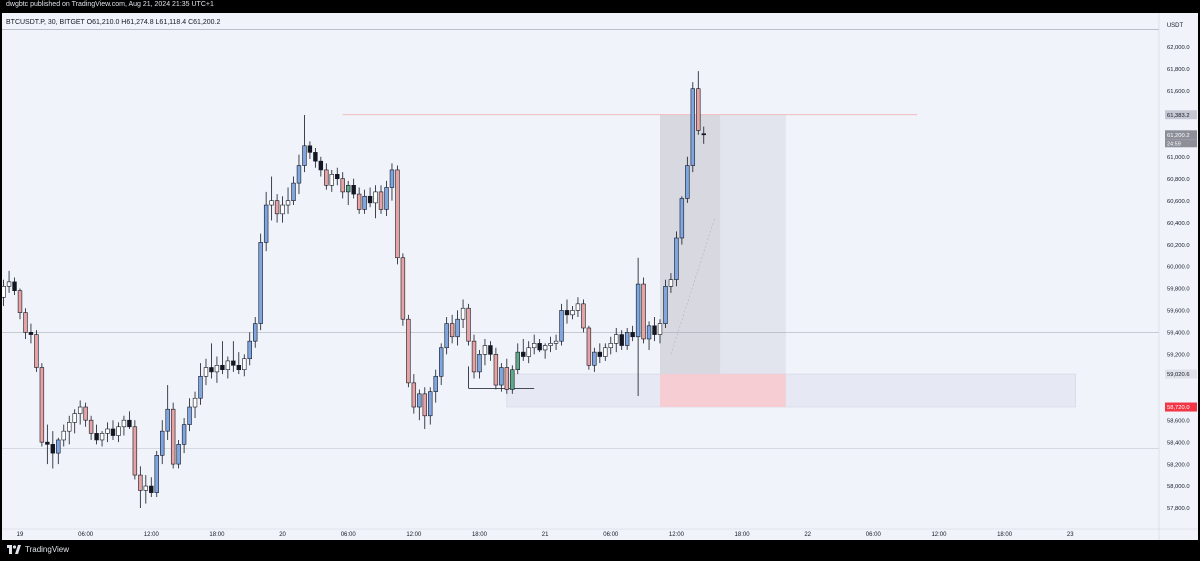 The width and height of the screenshot is (1200, 561). I want to click on price-tick-label: 61,000.0, so click(1178, 158).